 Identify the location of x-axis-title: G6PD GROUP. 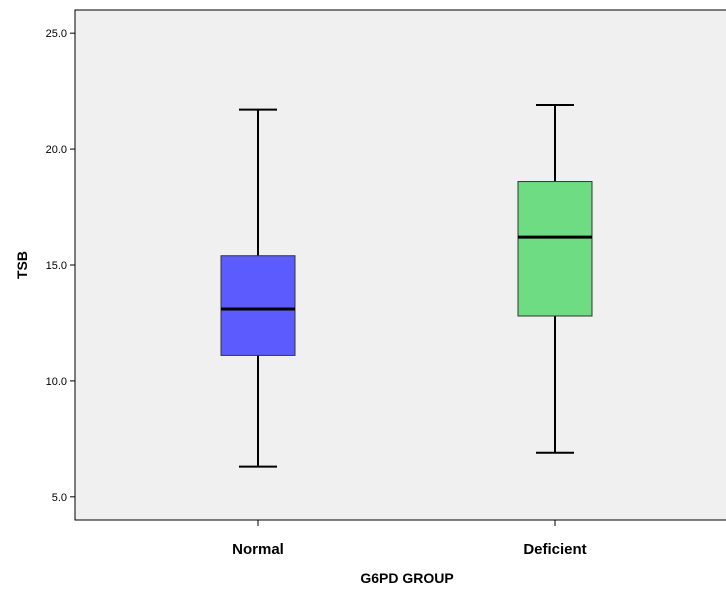
(406, 578).